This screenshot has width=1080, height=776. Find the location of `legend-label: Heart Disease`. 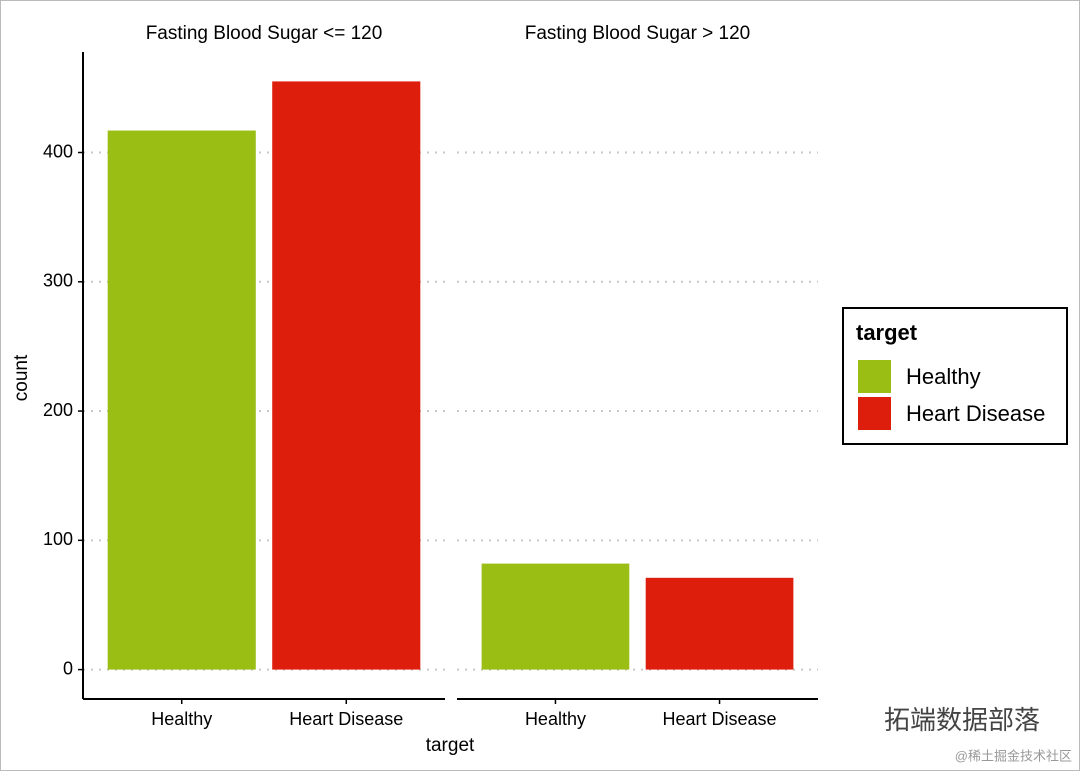

legend-label: Heart Disease is located at coordinates (975, 413).